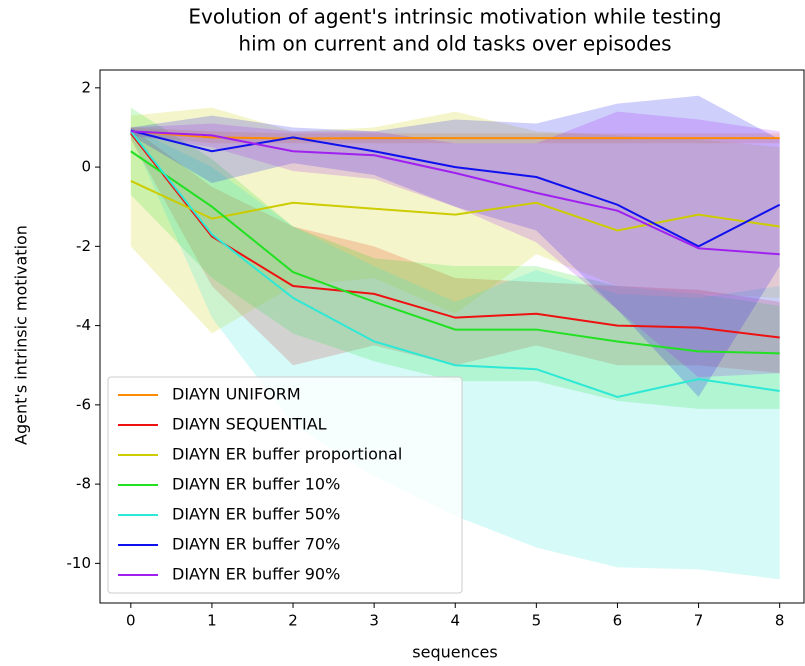 Image resolution: width=805 pixels, height=666 pixels. Describe the element at coordinates (236, 394) in the screenshot. I see `legend-label: DIAYN UNIFORM` at that location.